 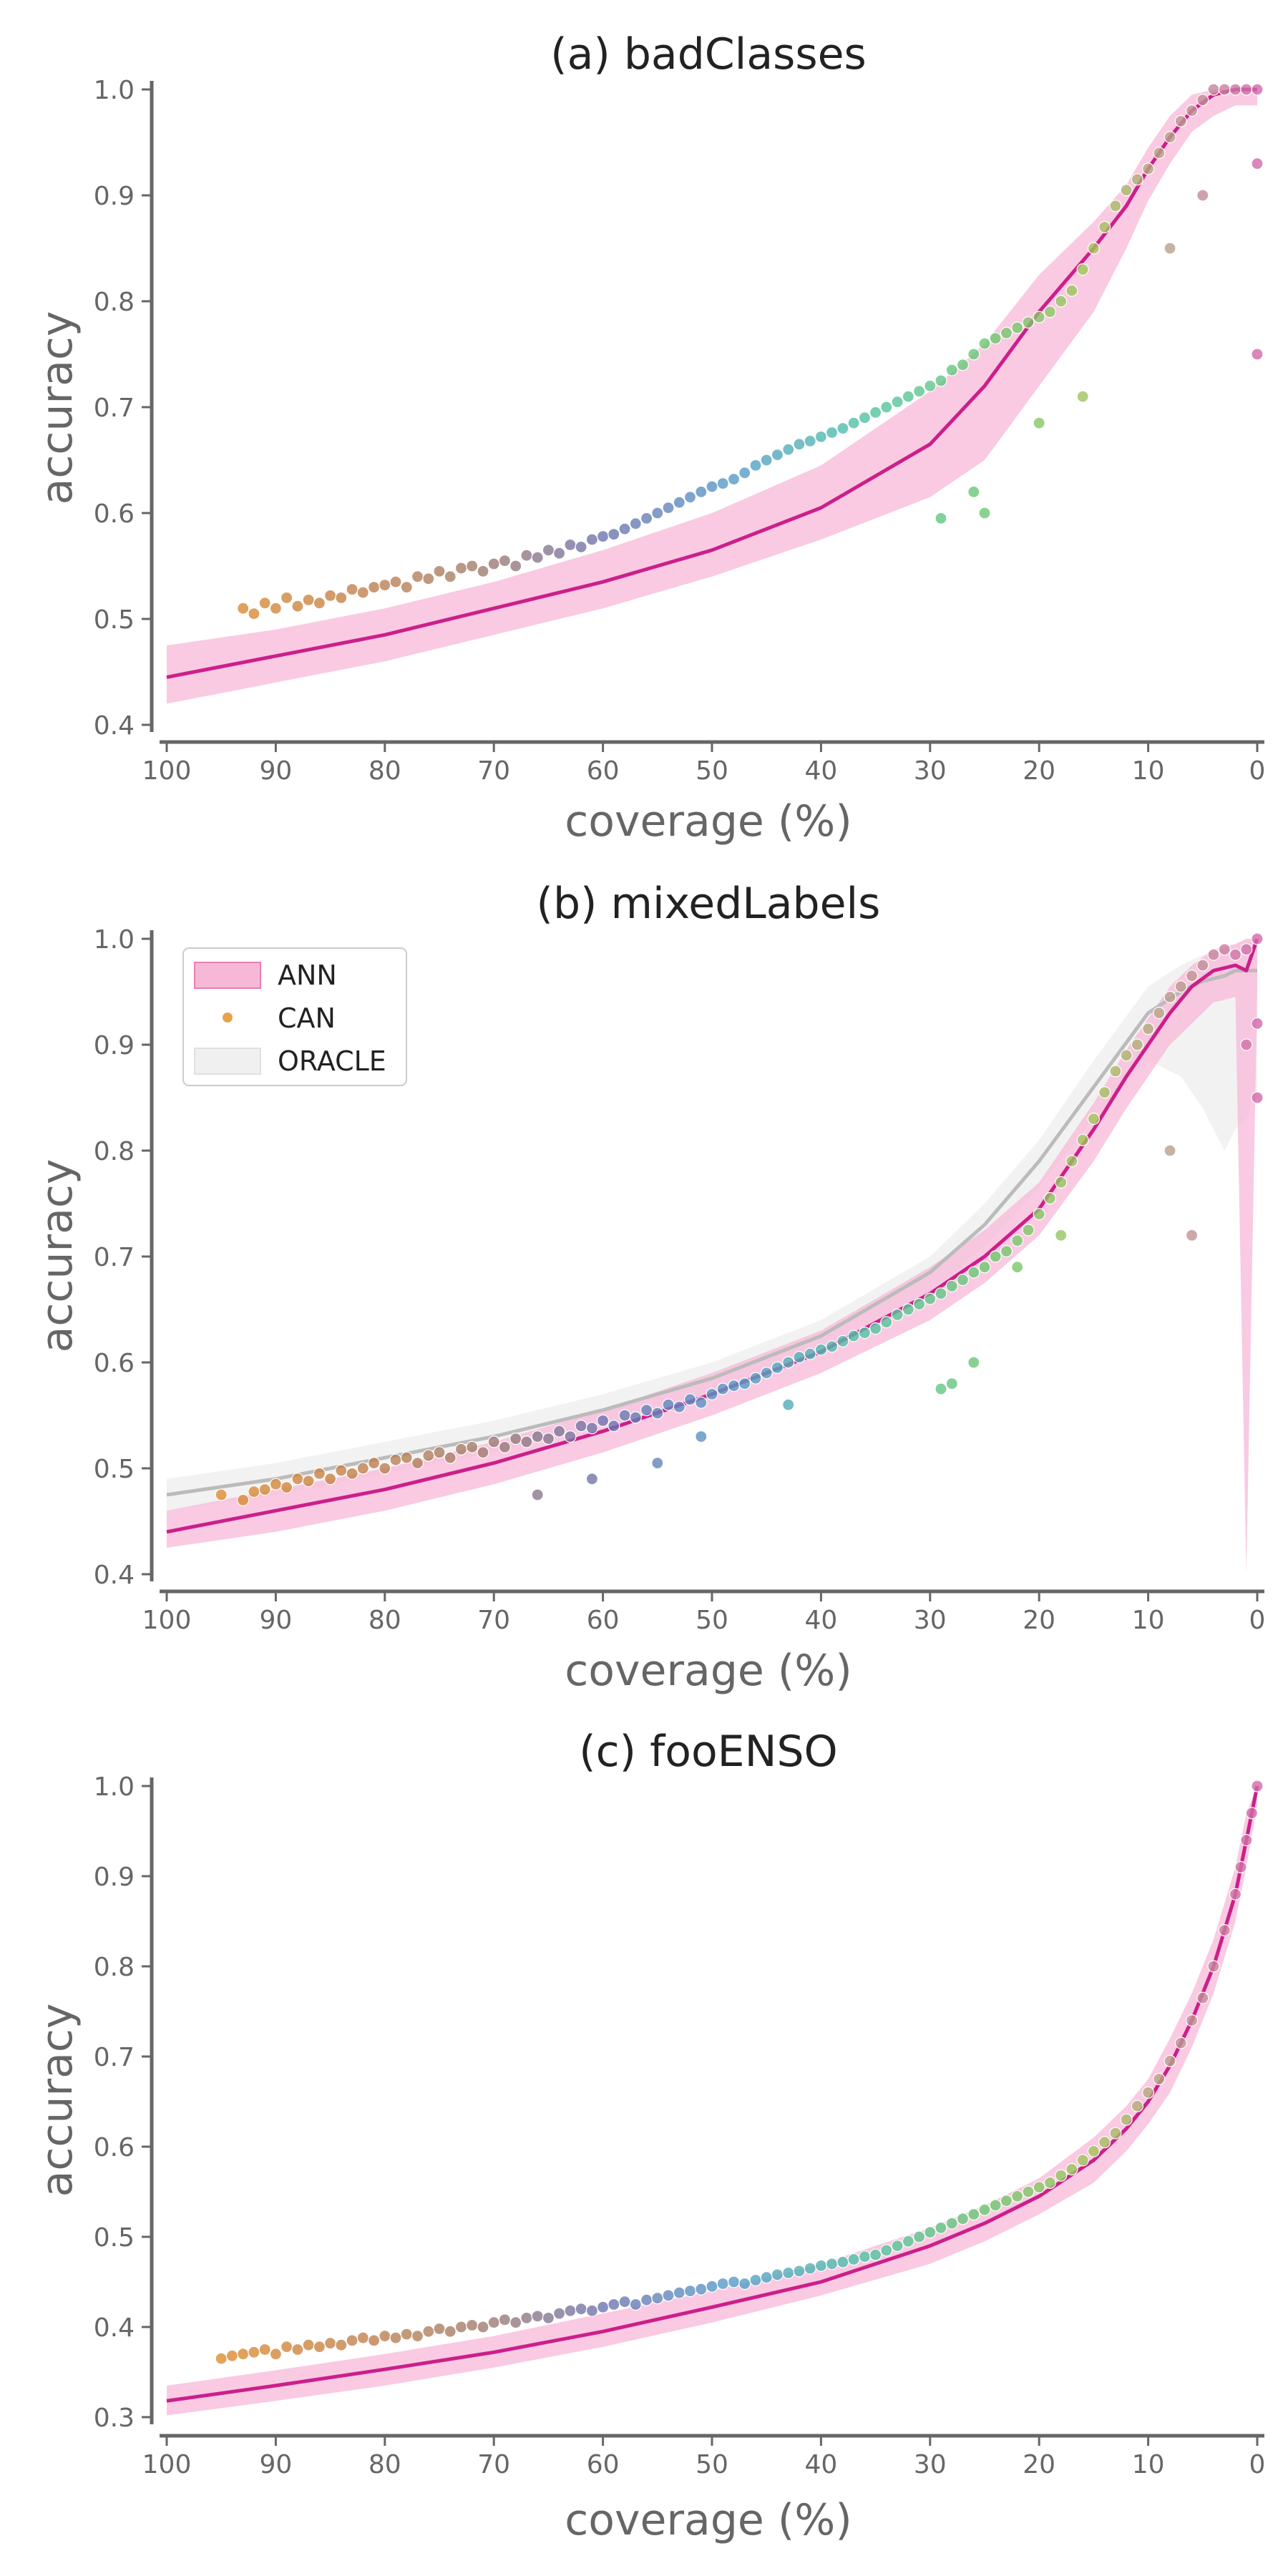 I want to click on x-tick-label: 80, so click(x=385, y=771).